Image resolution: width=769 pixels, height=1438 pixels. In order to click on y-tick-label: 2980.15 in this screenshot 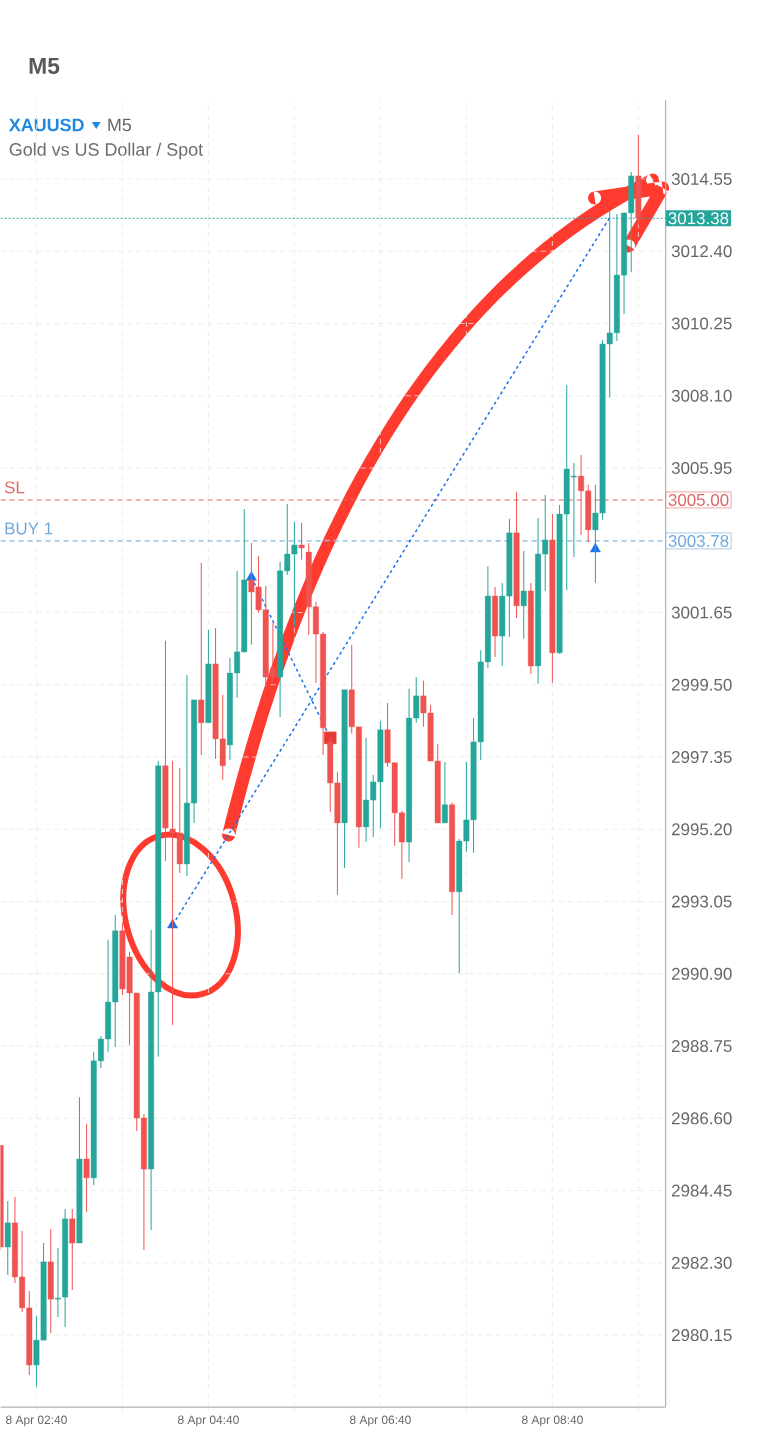, I will do `click(702, 1335)`.